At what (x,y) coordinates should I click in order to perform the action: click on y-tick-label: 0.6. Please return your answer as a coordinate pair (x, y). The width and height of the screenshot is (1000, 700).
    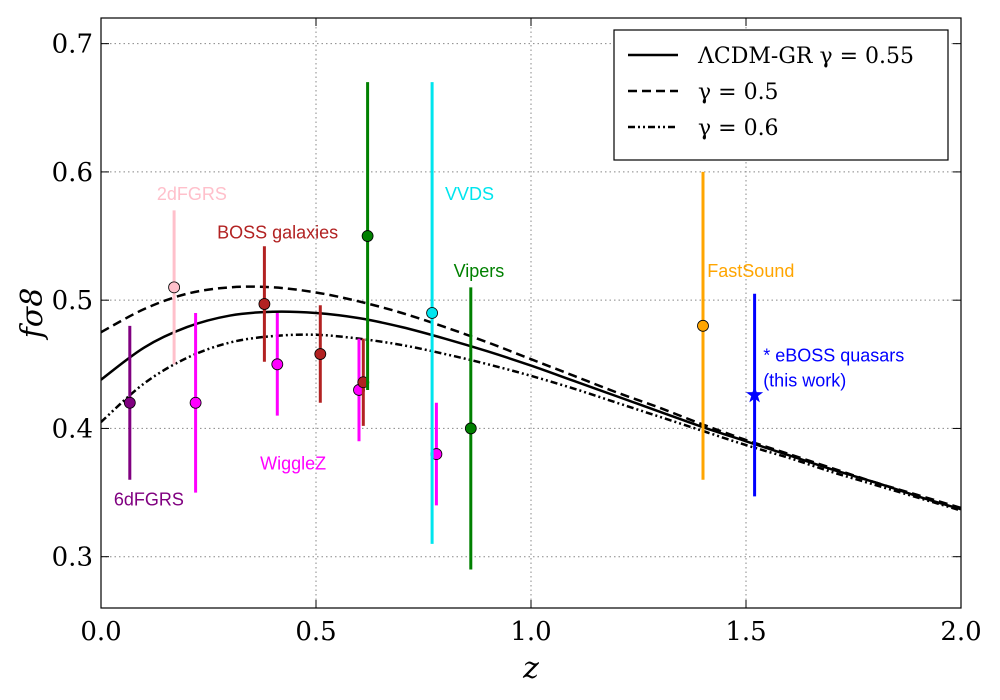
    Looking at the image, I should click on (72, 173).